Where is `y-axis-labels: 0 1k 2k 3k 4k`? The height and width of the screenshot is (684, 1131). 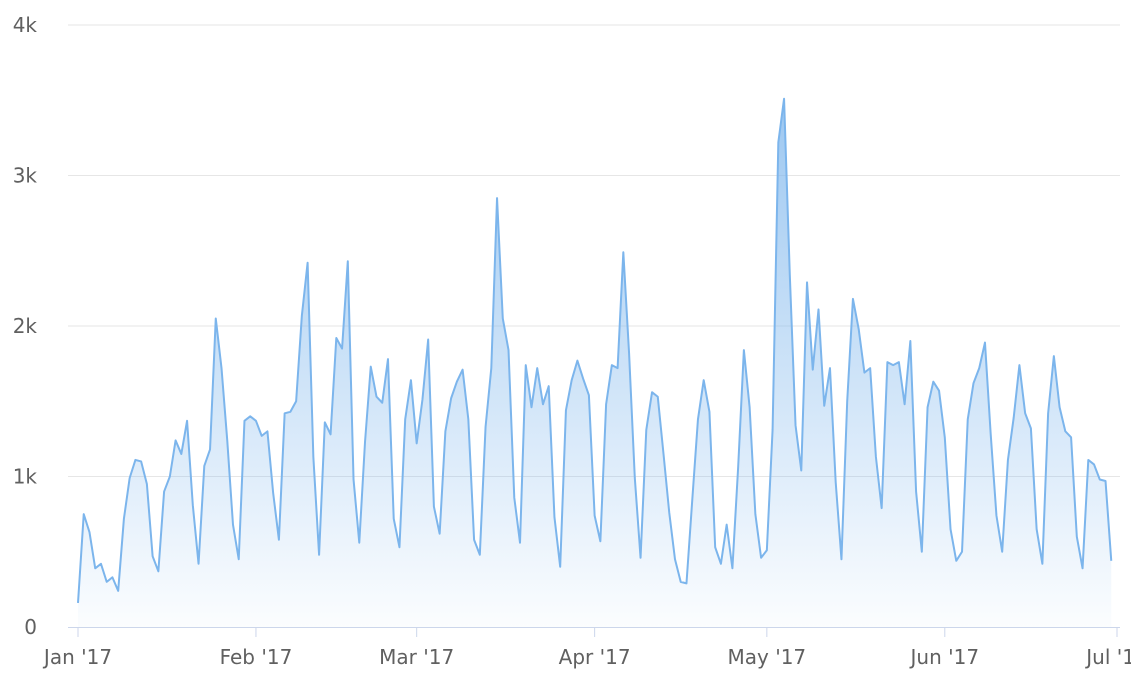
y-axis-labels: 0 1k 2k 3k 4k is located at coordinates (25, 326).